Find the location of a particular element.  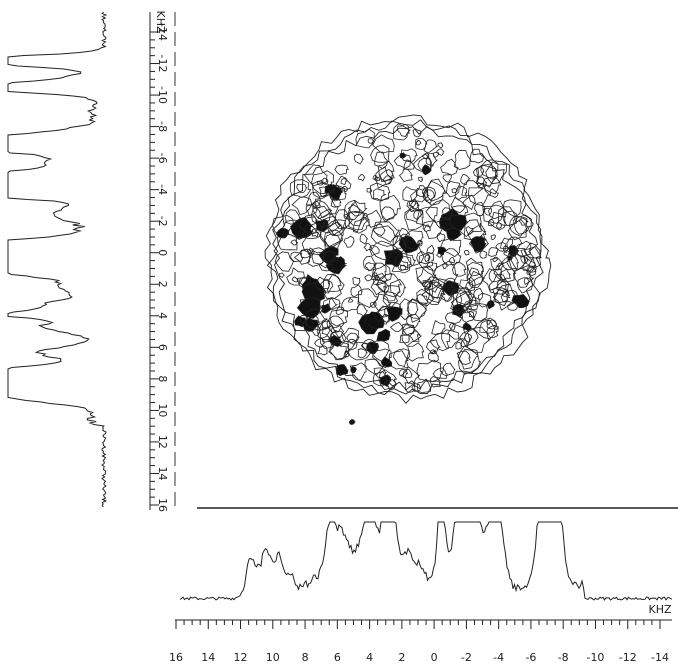

y-axis-unit: KHZ is located at coordinates (160, 21).